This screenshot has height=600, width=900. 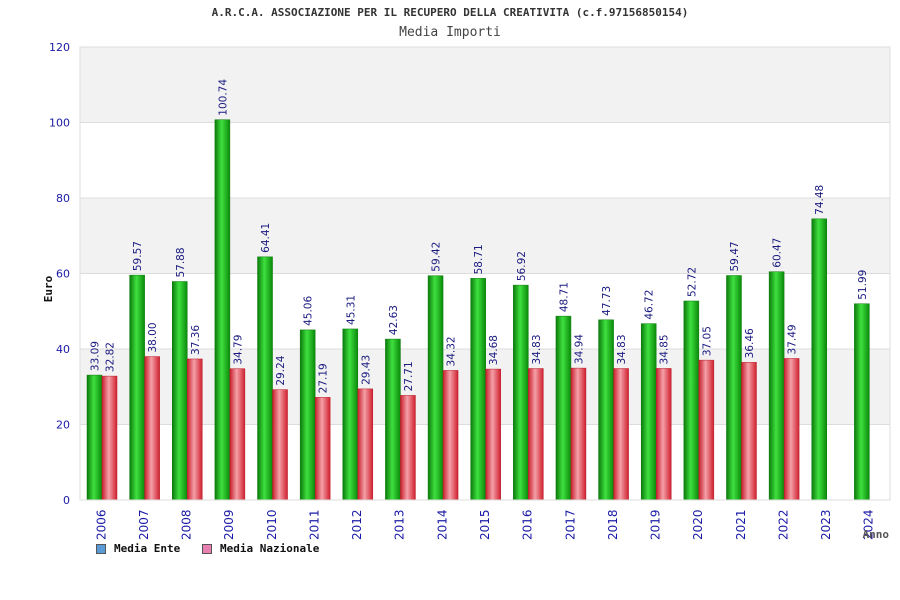 I want to click on data-label-media-nazionale: 34.79, so click(x=238, y=350).